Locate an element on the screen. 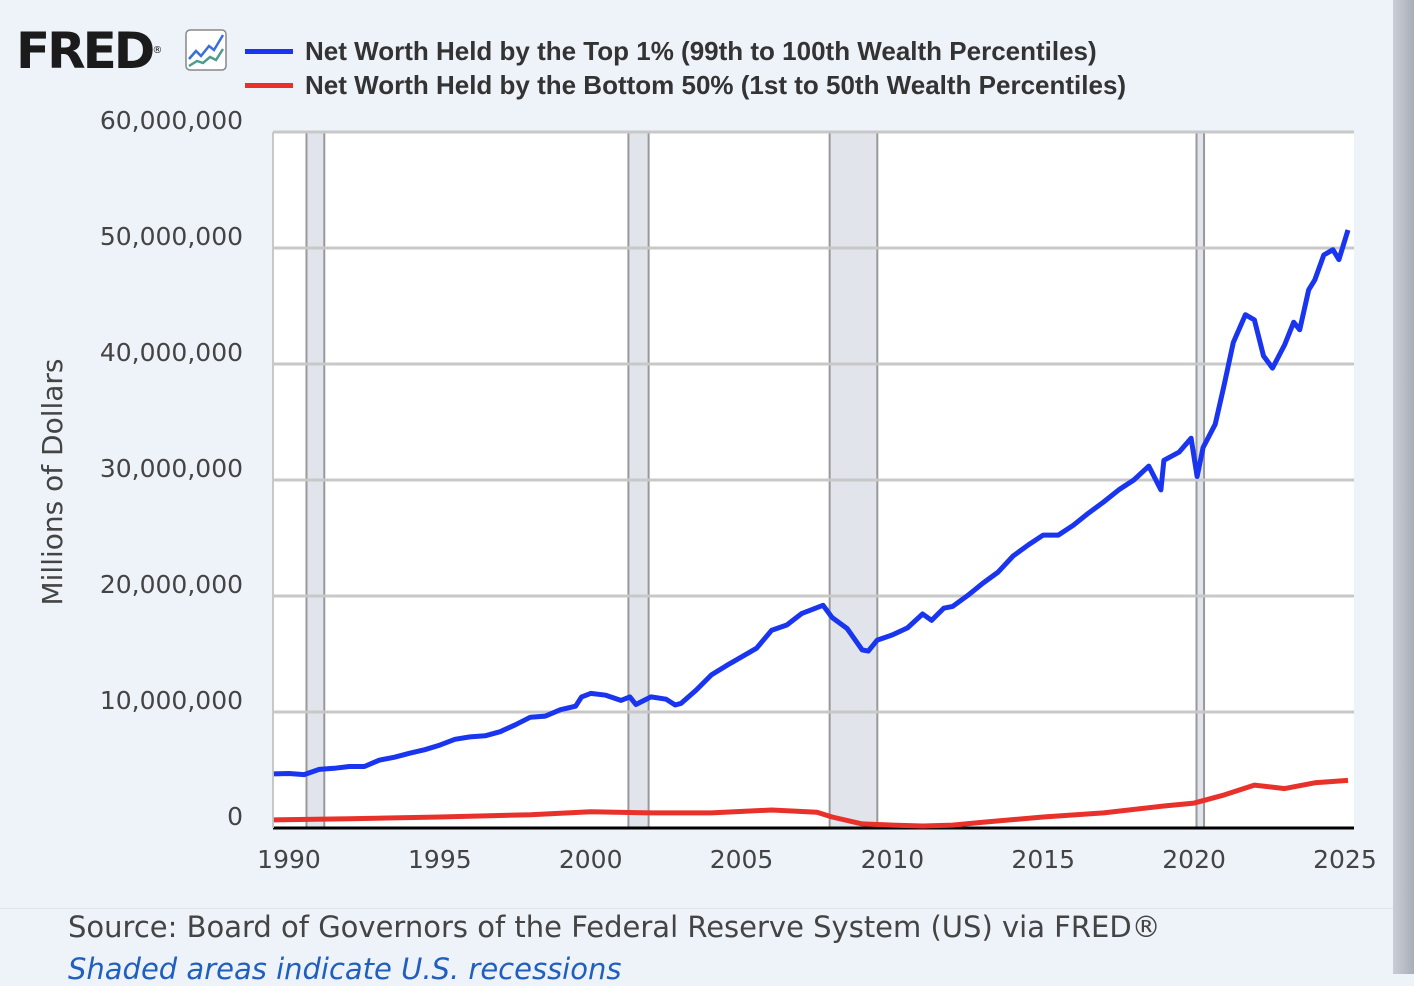  x-tick-label: 2000 is located at coordinates (591, 859).